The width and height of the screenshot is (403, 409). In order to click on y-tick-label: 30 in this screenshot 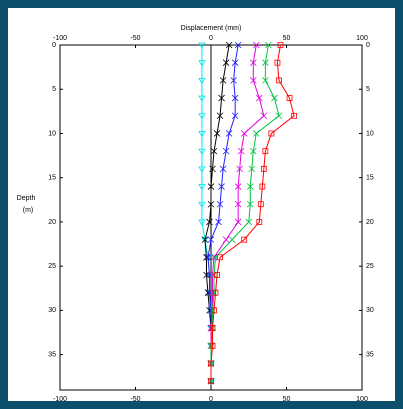, I will do `click(52, 310)`.